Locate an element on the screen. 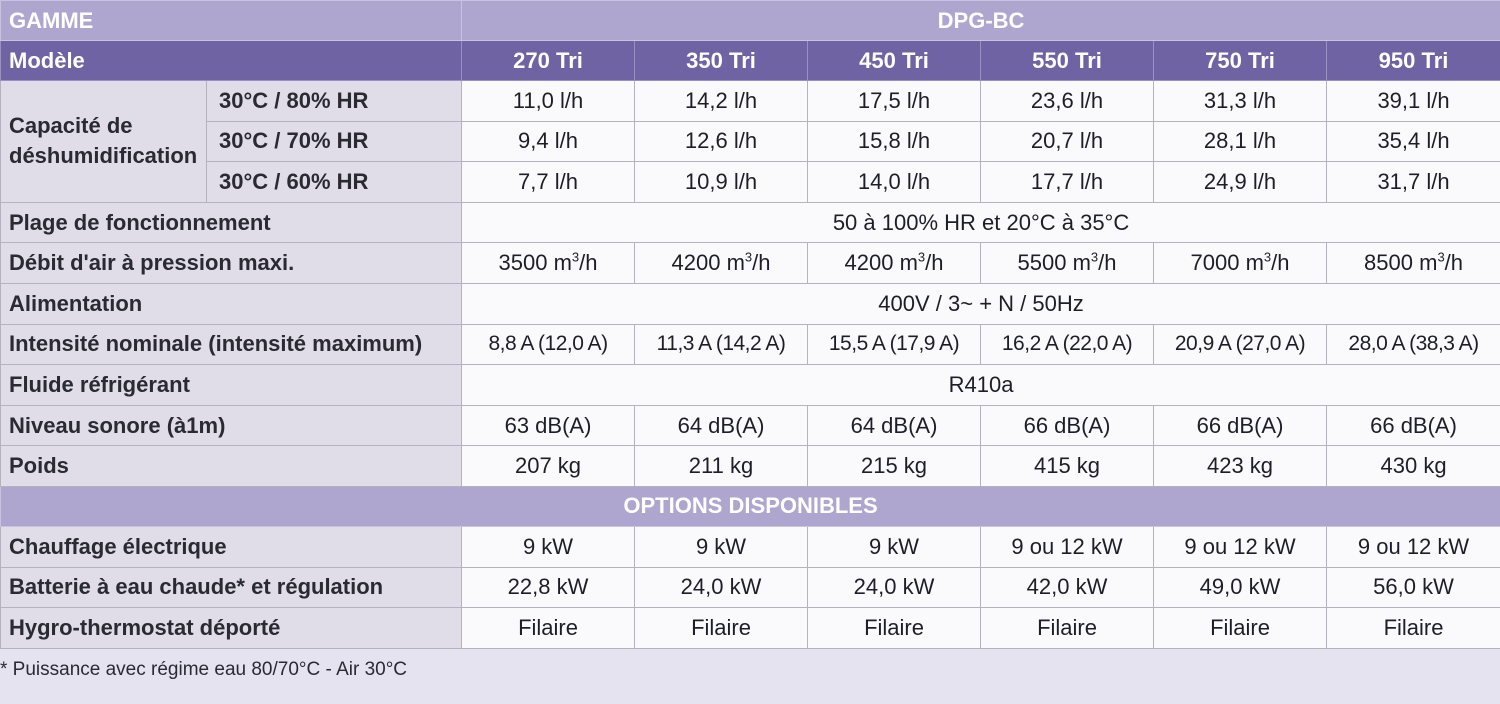 The width and height of the screenshot is (1500, 704). table-cell: 11,0 l/h is located at coordinates (548, 101).